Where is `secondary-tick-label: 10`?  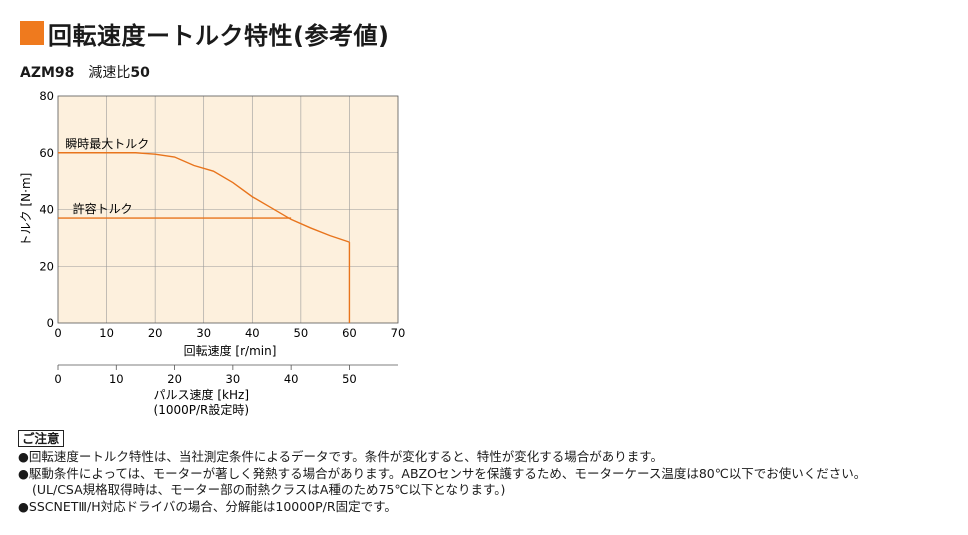
secondary-tick-label: 10 is located at coordinates (116, 379).